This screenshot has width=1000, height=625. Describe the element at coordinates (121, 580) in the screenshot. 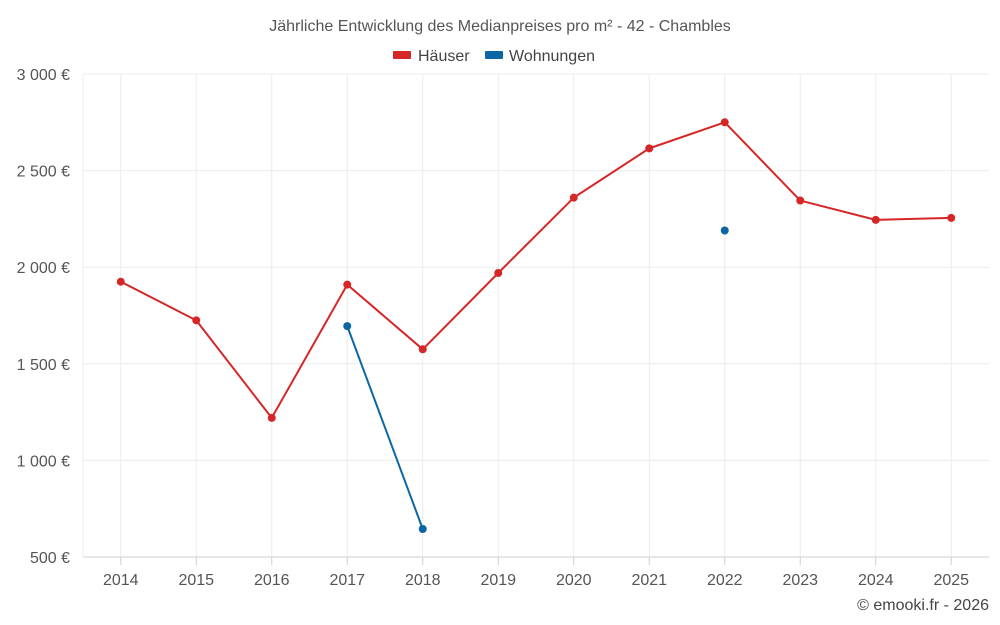

I see `x-tick-label: 2014` at that location.